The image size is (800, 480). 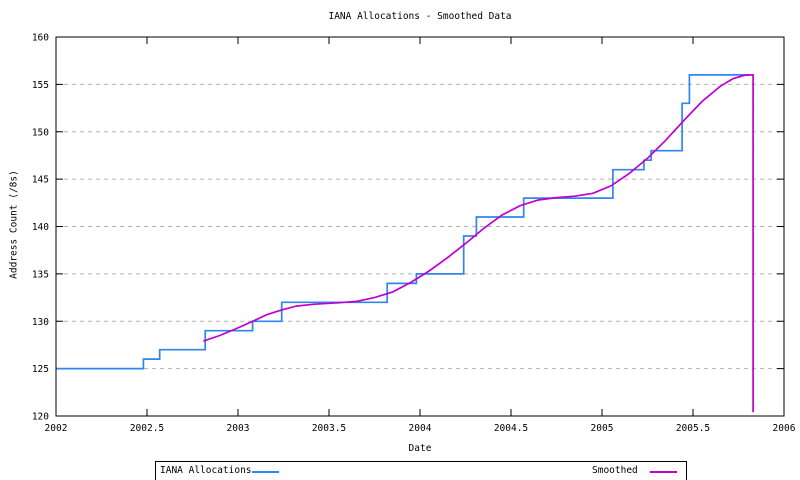 I want to click on legend-entry-allocations: IANA Allocations, so click(x=296, y=472).